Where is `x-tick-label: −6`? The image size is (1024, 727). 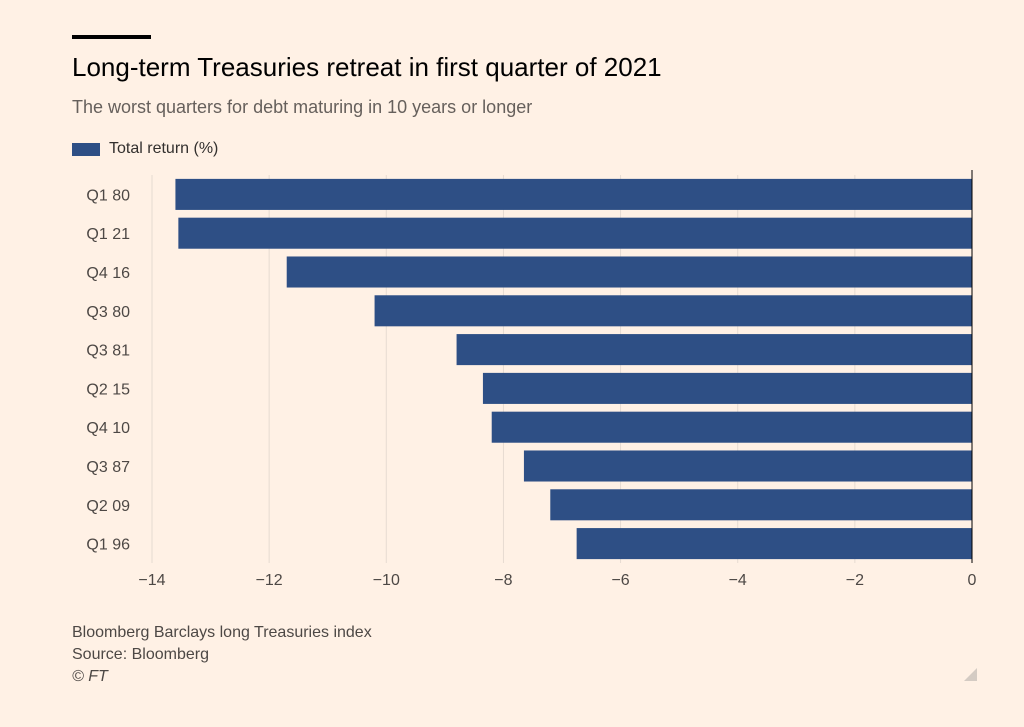 x-tick-label: −6 is located at coordinates (620, 580).